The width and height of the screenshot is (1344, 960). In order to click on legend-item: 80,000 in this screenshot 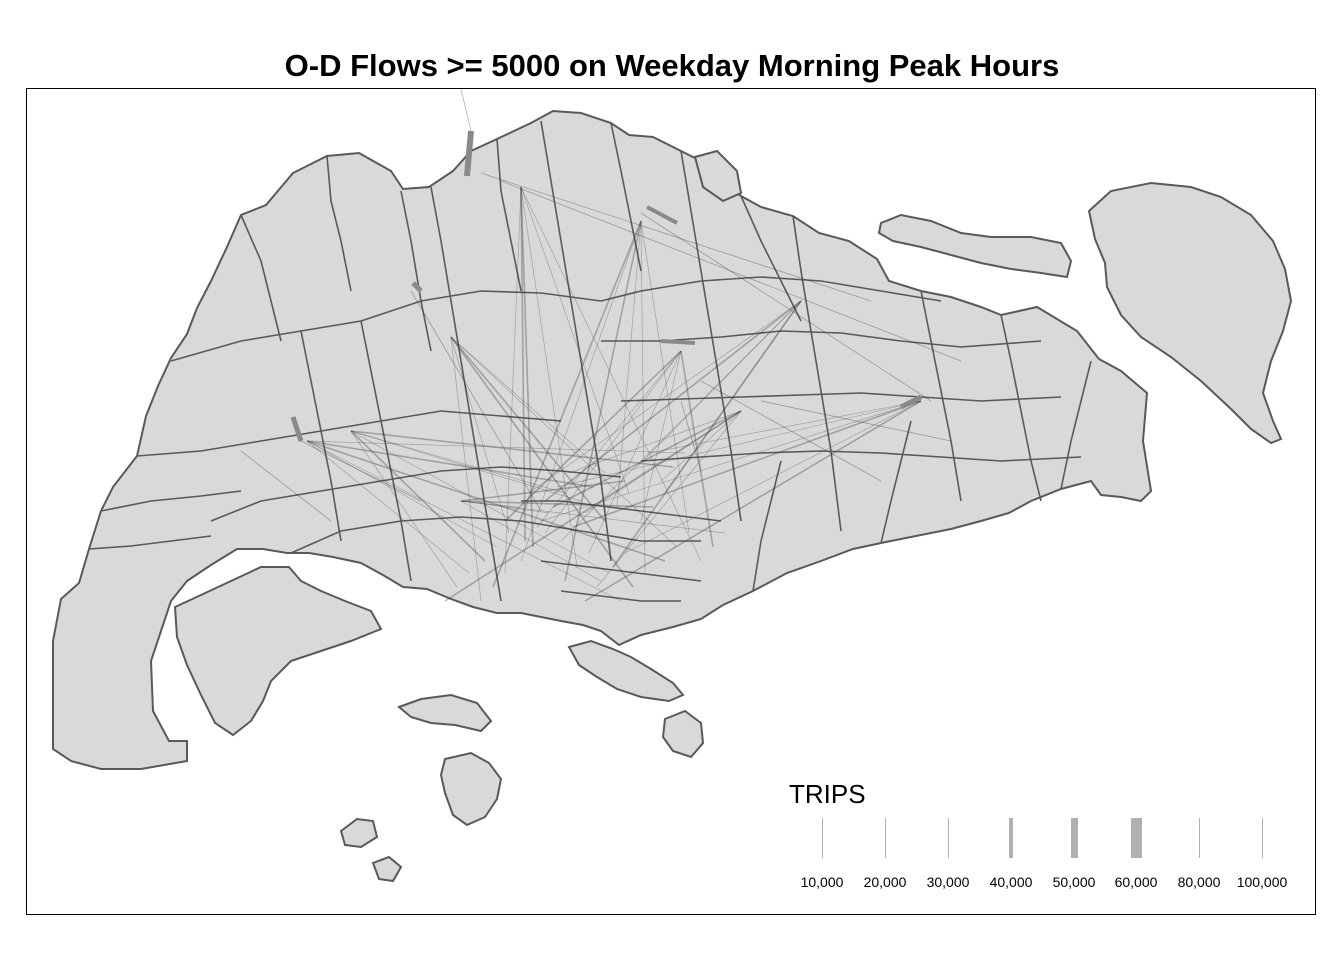, I will do `click(1199, 856)`.